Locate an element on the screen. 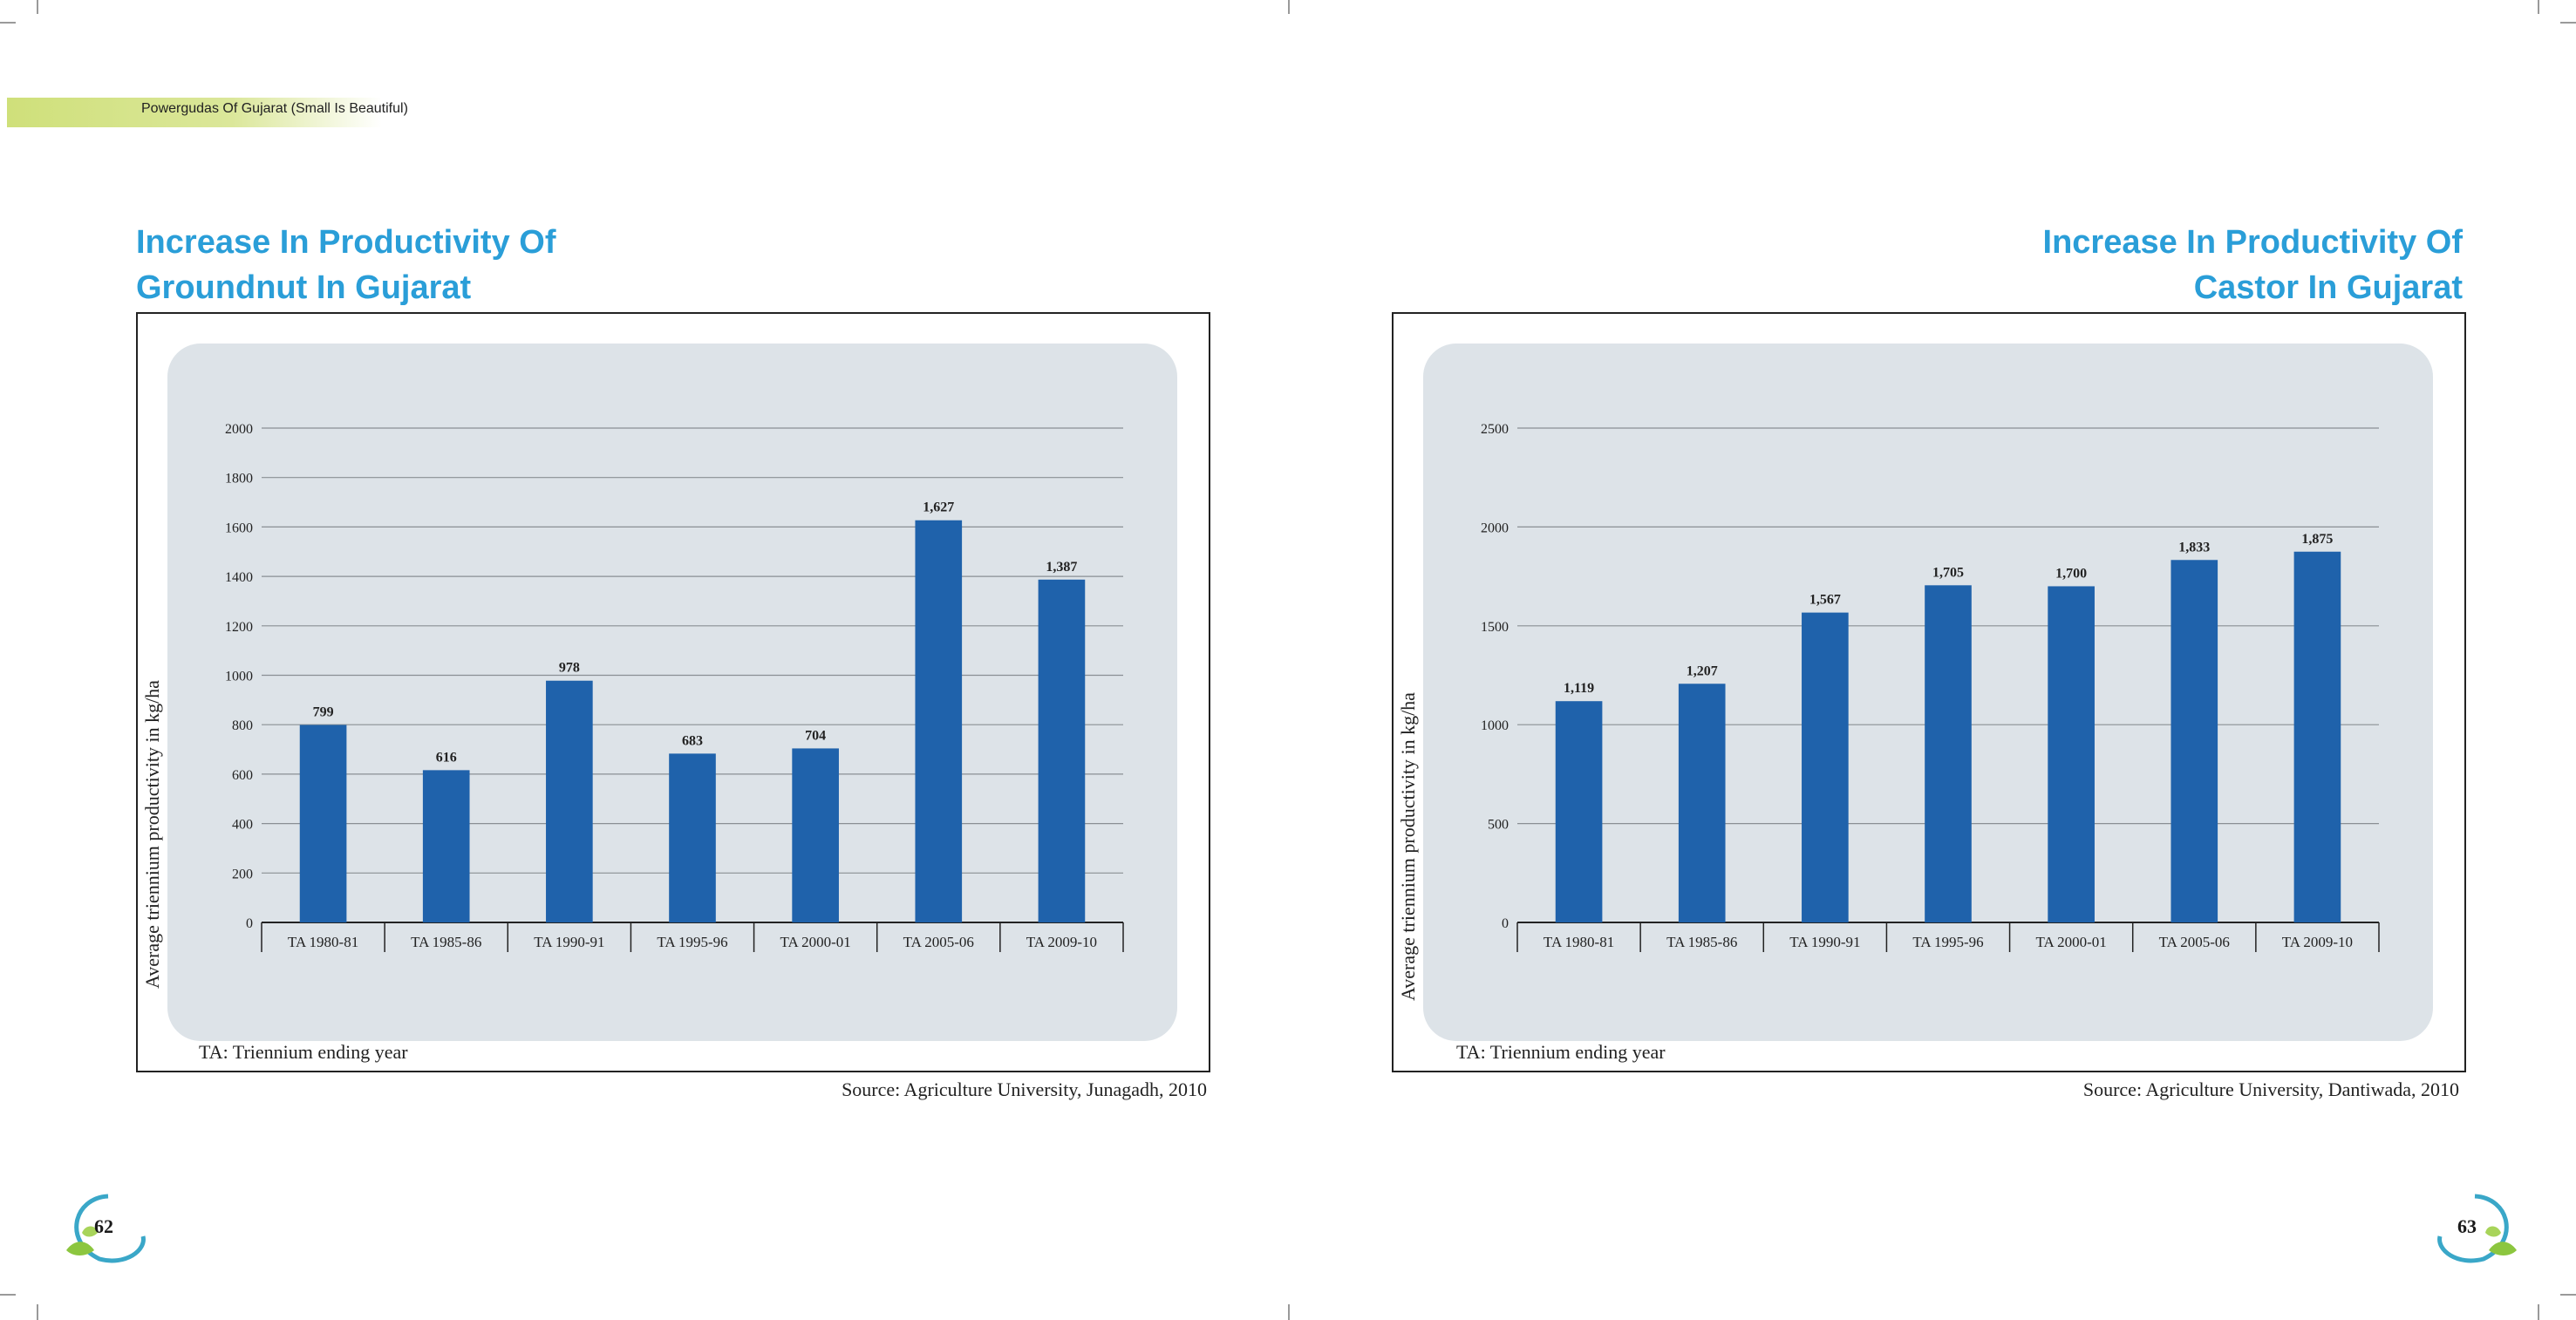 The width and height of the screenshot is (2576, 1320). right-page-number: 63 is located at coordinates (2467, 1226).